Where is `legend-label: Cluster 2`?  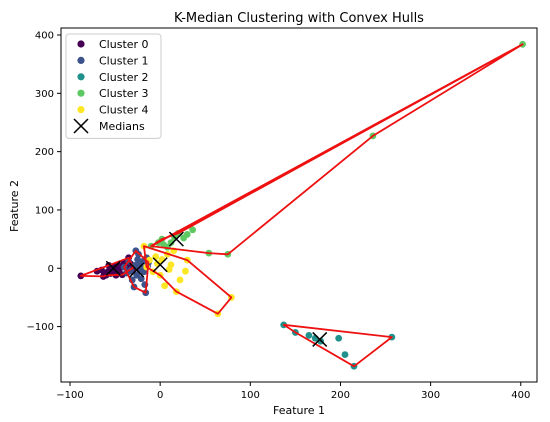
legend-label: Cluster 2 is located at coordinates (124, 77).